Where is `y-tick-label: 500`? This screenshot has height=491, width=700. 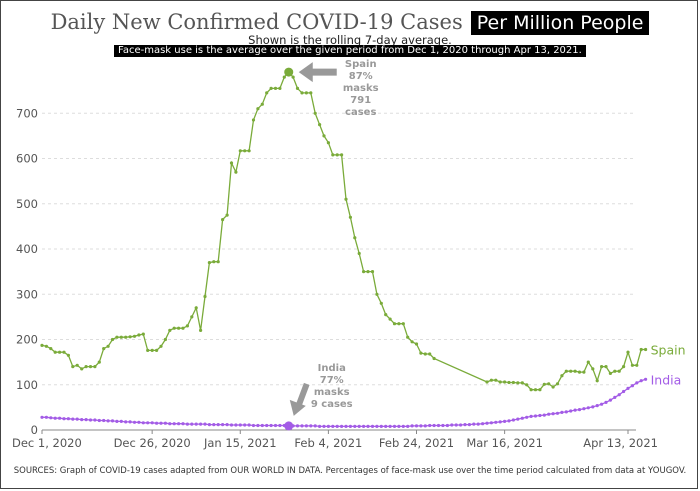 y-tick-label: 500 is located at coordinates (27, 204).